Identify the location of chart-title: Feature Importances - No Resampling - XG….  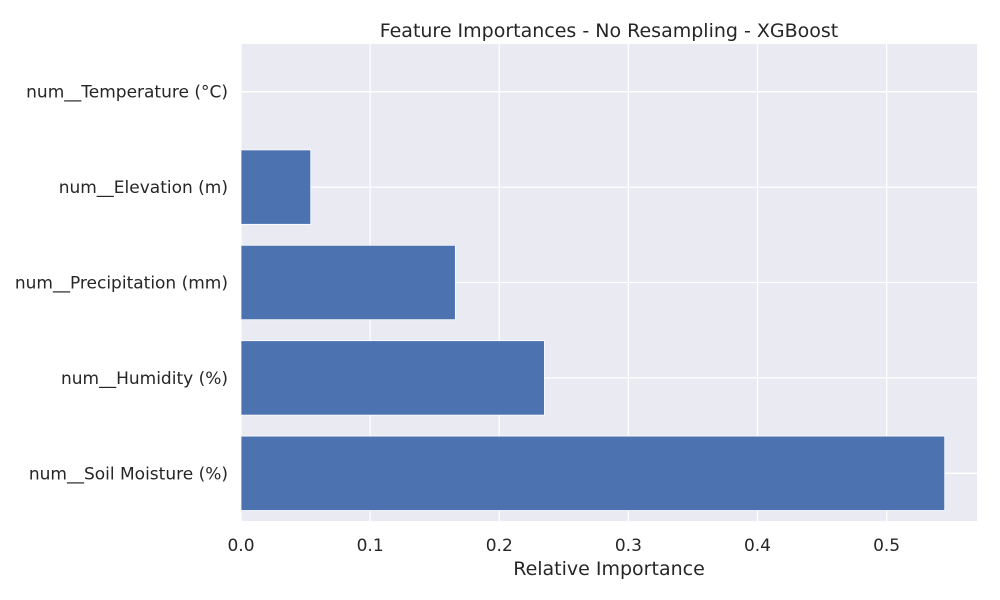
(609, 31).